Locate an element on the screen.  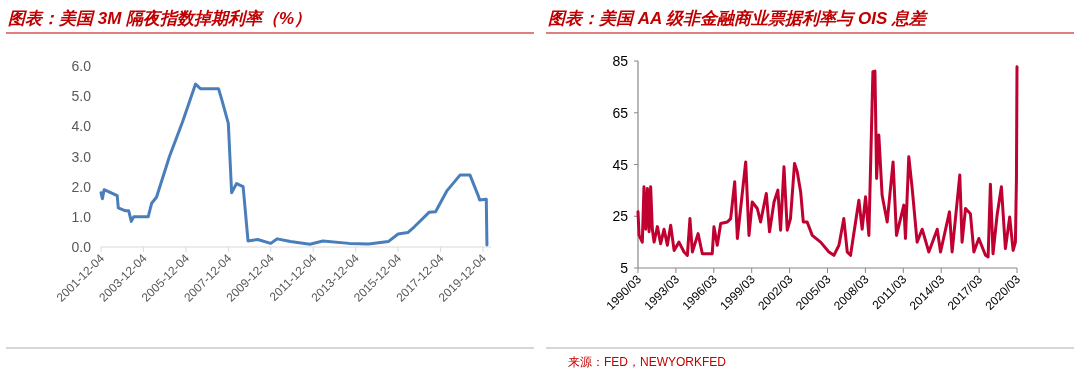
y-tick-label: 3.0 is located at coordinates (81, 156).